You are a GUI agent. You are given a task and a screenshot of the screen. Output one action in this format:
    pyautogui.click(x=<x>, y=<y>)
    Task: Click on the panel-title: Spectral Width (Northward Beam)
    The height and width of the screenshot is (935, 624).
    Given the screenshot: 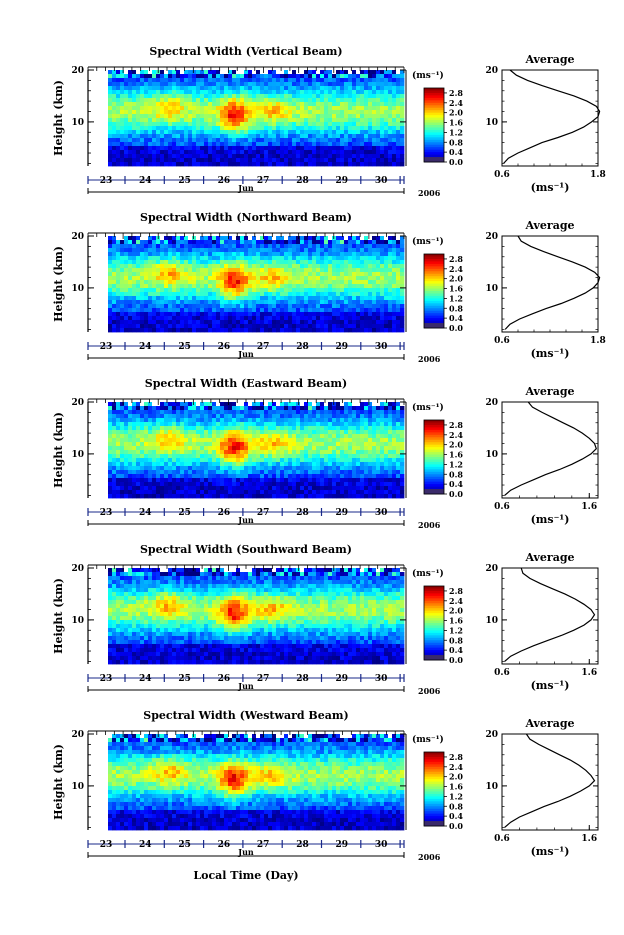 What is the action you would take?
    pyautogui.click(x=246, y=217)
    